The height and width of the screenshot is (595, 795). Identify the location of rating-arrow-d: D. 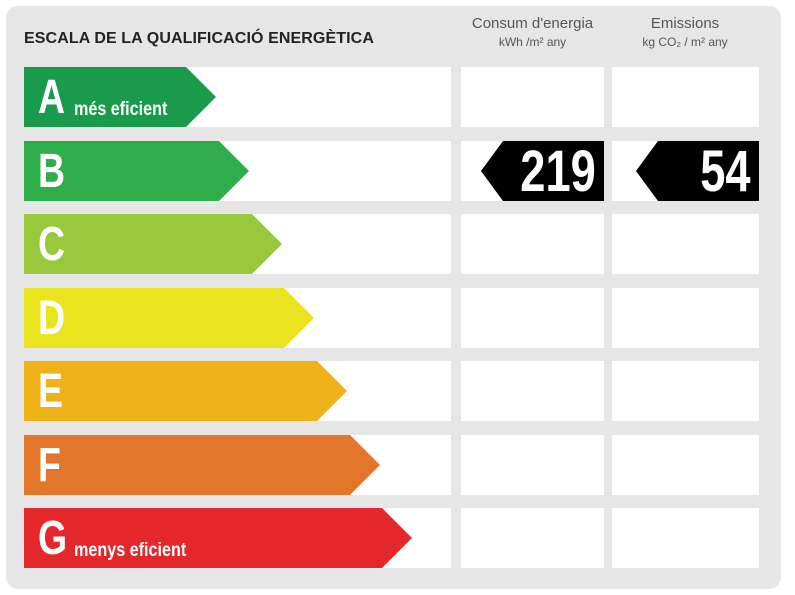
(169, 318).